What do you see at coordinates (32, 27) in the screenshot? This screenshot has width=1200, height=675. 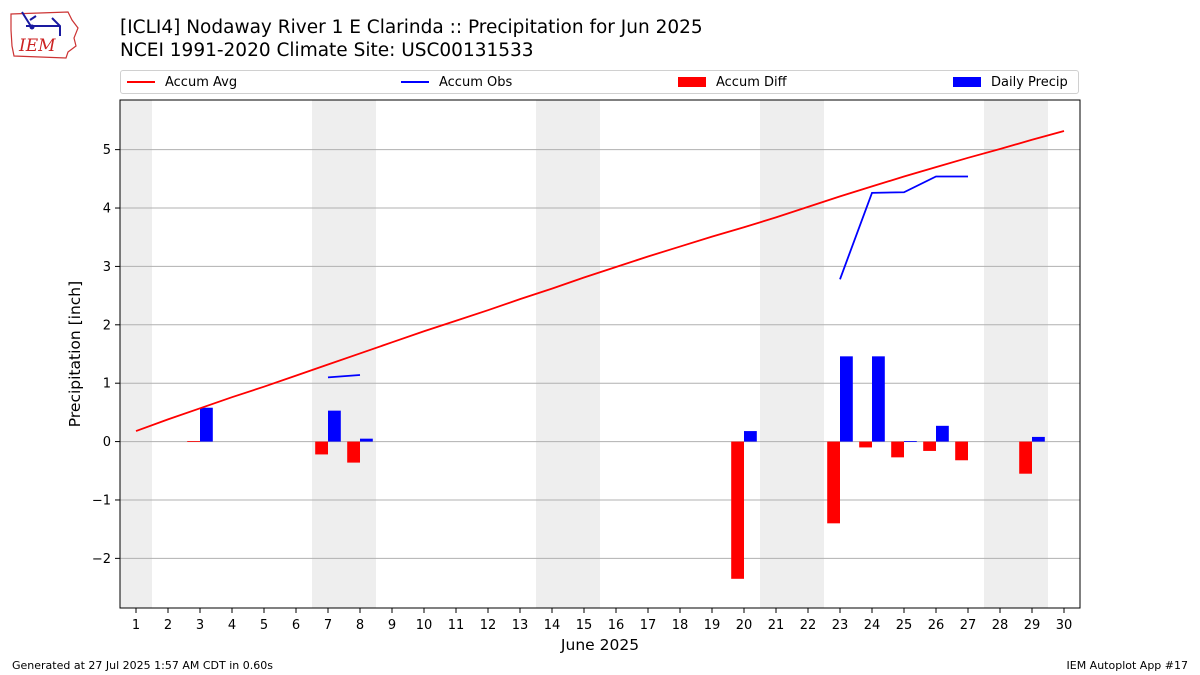 I see `station-dot-icon` at bounding box center [32, 27].